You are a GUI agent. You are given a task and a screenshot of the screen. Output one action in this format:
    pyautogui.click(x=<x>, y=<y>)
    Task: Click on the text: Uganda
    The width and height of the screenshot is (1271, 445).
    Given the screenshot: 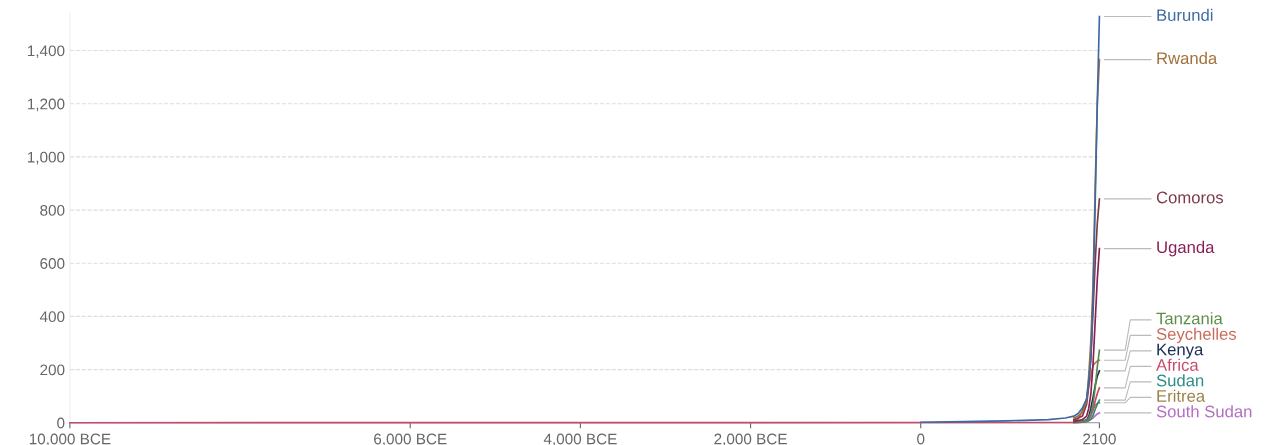 What is the action you would take?
    pyautogui.click(x=1186, y=248)
    